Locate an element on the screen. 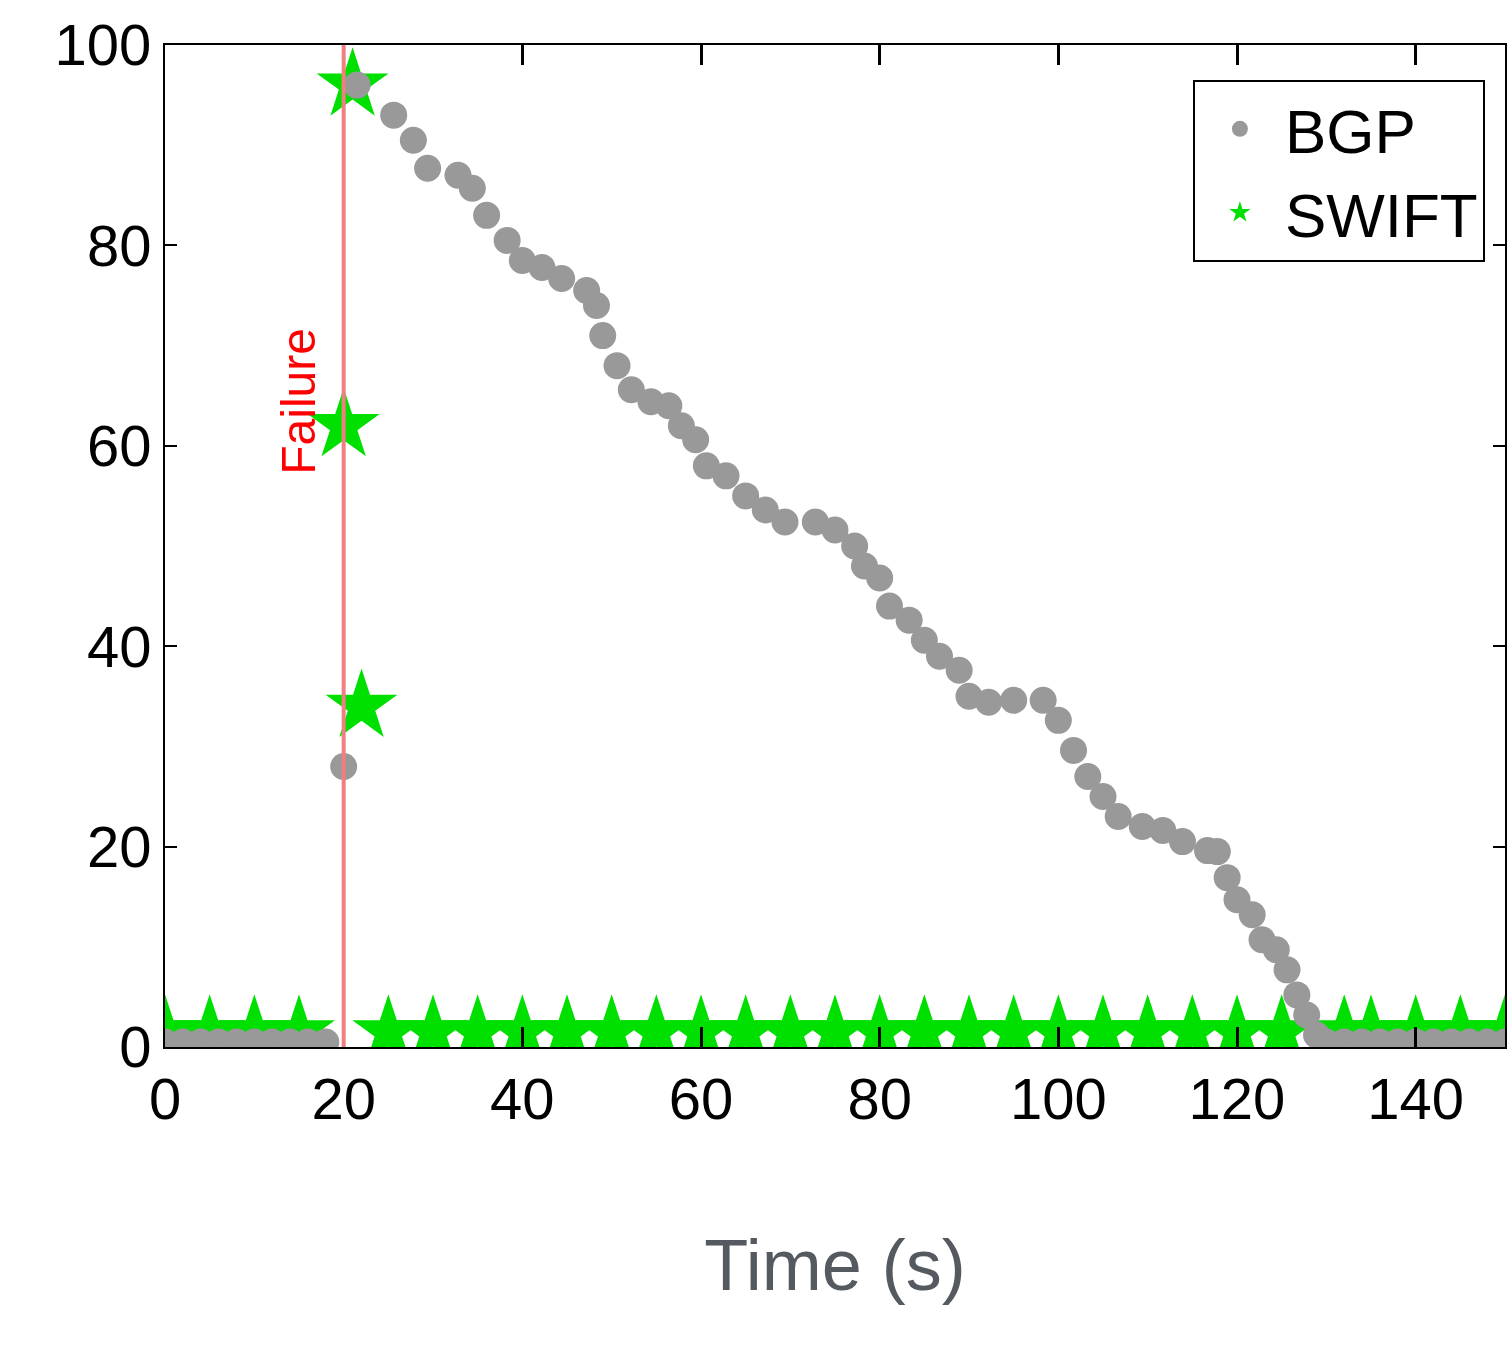  x-tick-label: 120 is located at coordinates (1237, 1098).